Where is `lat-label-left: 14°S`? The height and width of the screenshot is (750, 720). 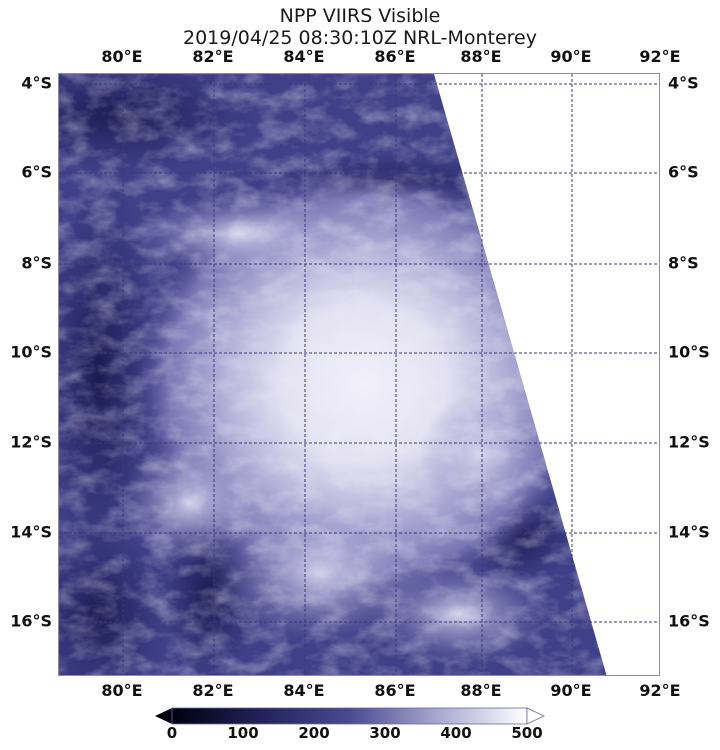
lat-label-left: 14°S is located at coordinates (31, 532).